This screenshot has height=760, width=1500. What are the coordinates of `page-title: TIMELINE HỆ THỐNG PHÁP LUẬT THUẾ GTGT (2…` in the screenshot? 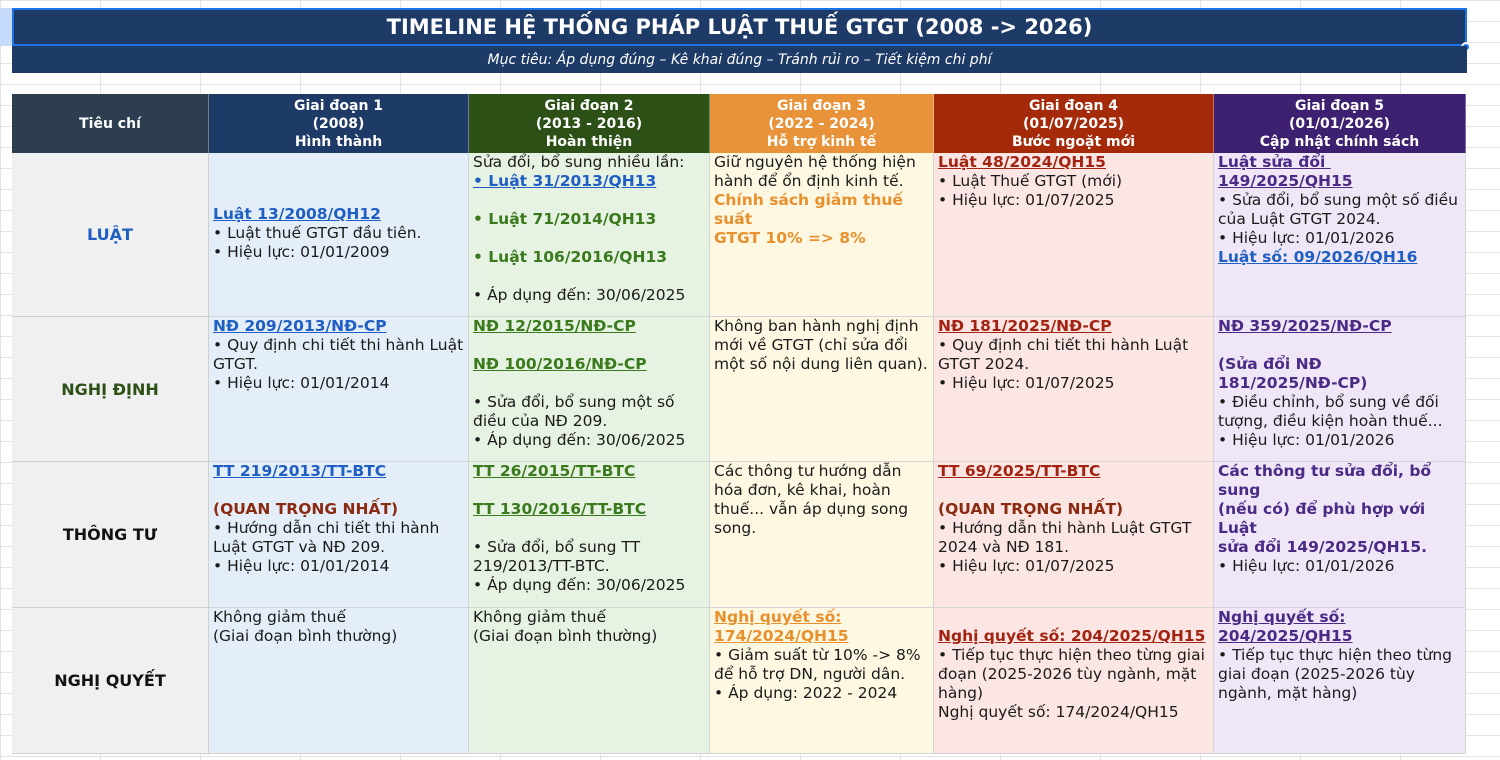 It's located at (739, 27).